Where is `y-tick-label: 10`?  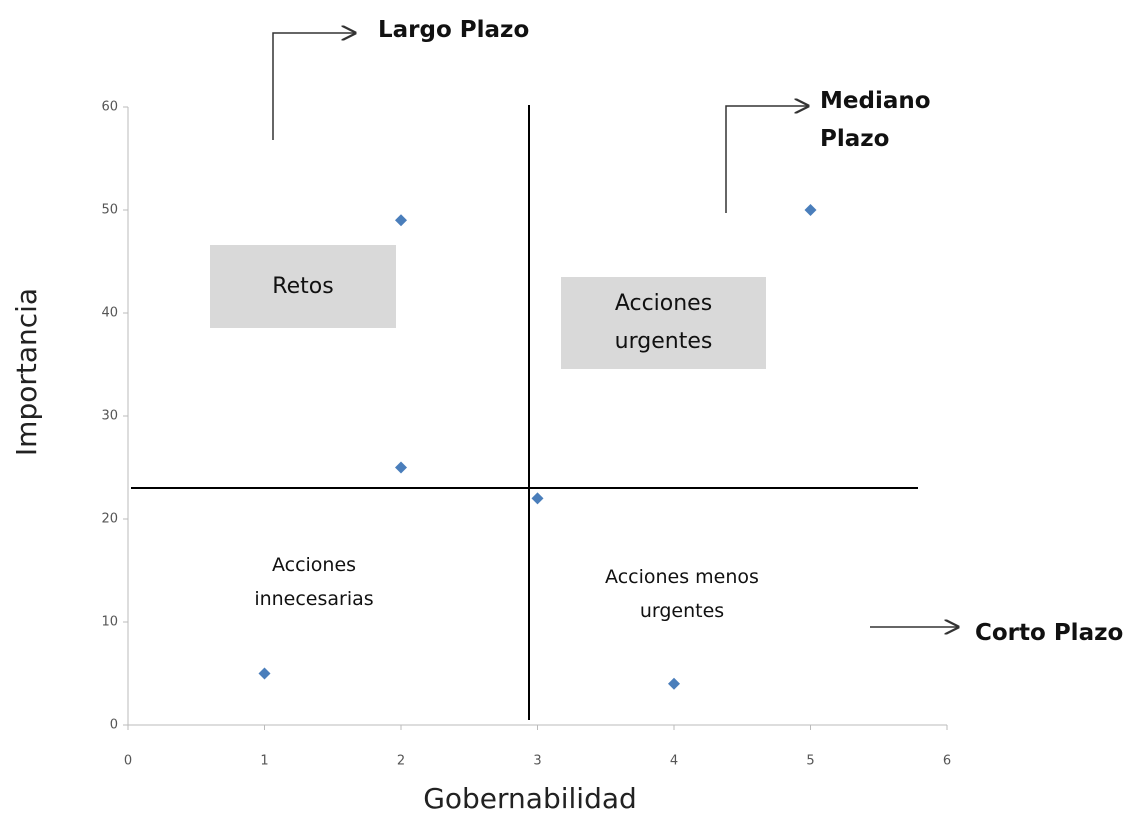 y-tick-label: 10 is located at coordinates (109, 622).